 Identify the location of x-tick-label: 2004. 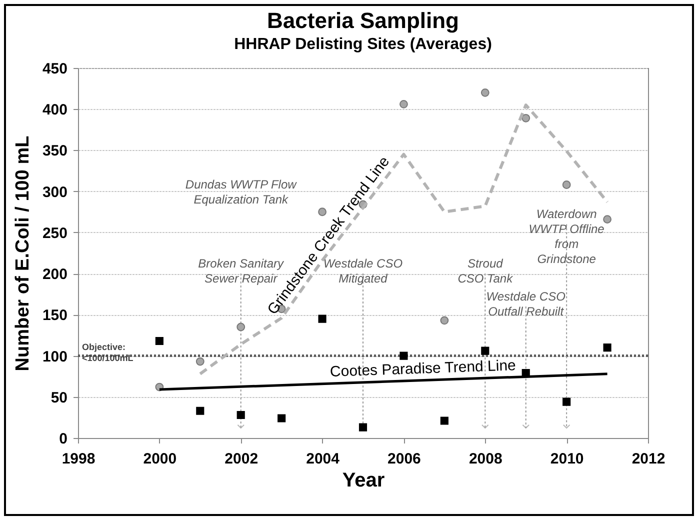
(323, 459).